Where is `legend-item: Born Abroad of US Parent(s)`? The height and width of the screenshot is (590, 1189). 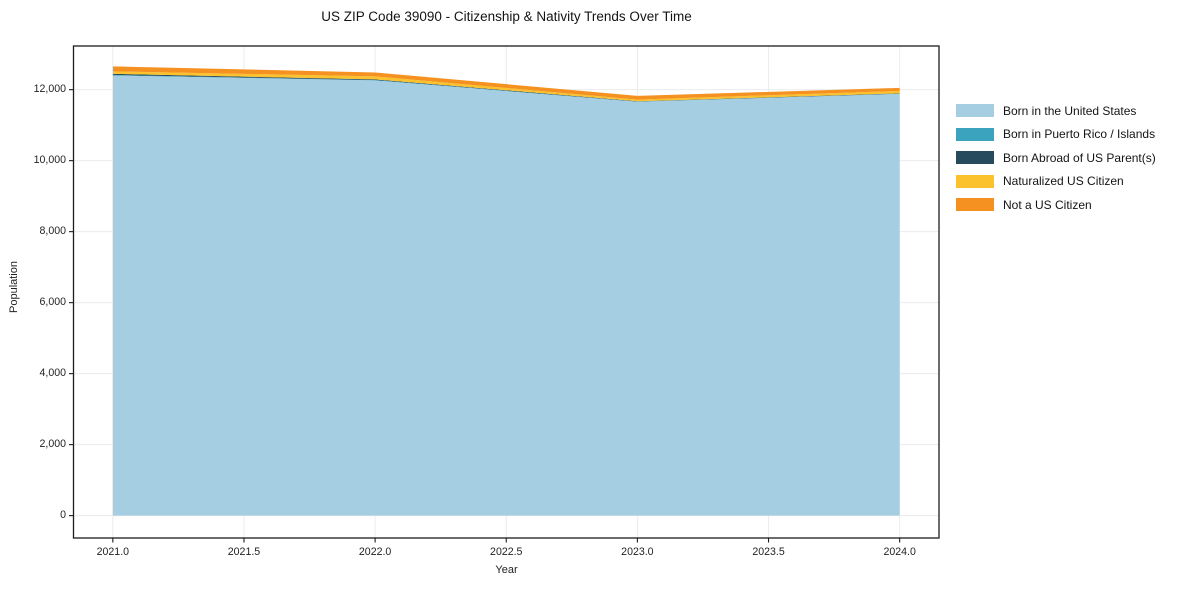
legend-item: Born Abroad of US Parent(s) is located at coordinates (1056, 157).